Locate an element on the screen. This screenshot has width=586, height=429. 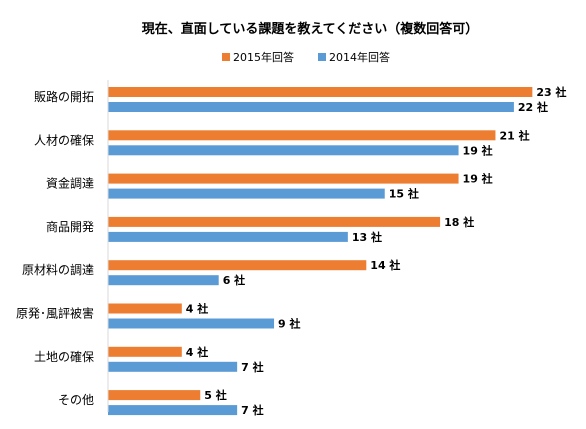
data-label-1-6: 7 社 is located at coordinates (252, 367).